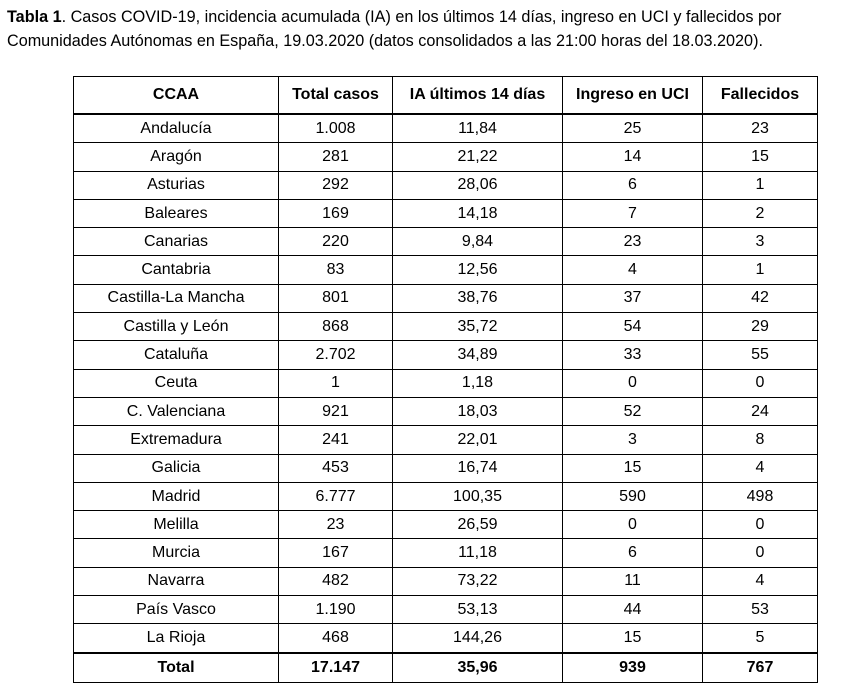 The width and height of the screenshot is (866, 693). Describe the element at coordinates (176, 581) in the screenshot. I see `cell-ccaa: Navarra` at that location.